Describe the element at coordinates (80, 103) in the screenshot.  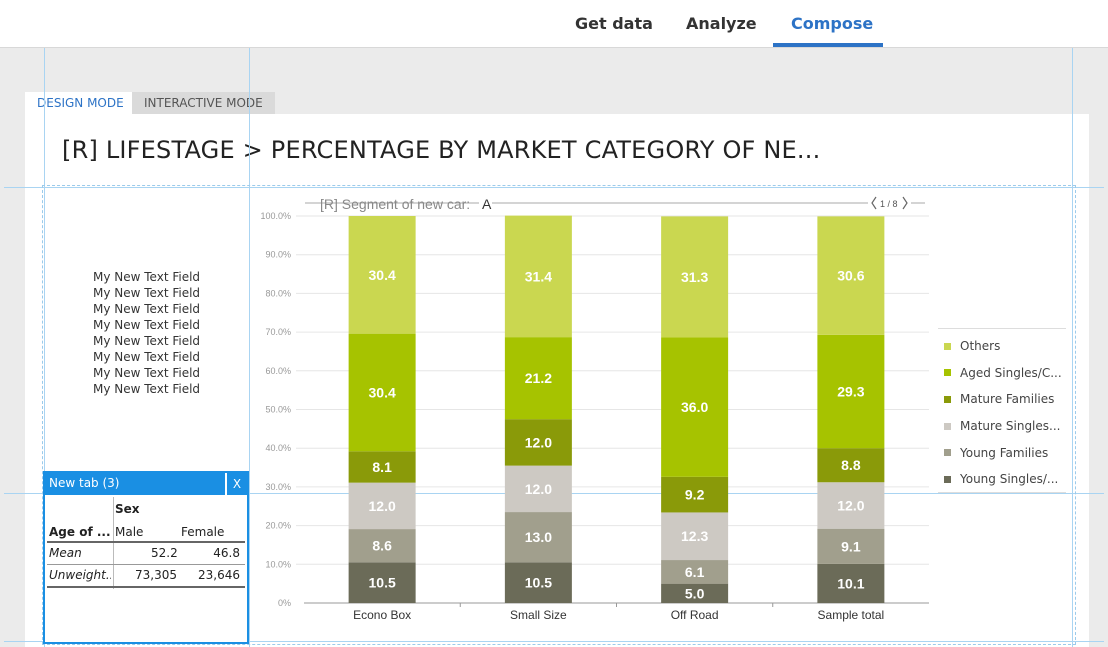
I see `tab-design-mode: DESIGN MODE` at that location.